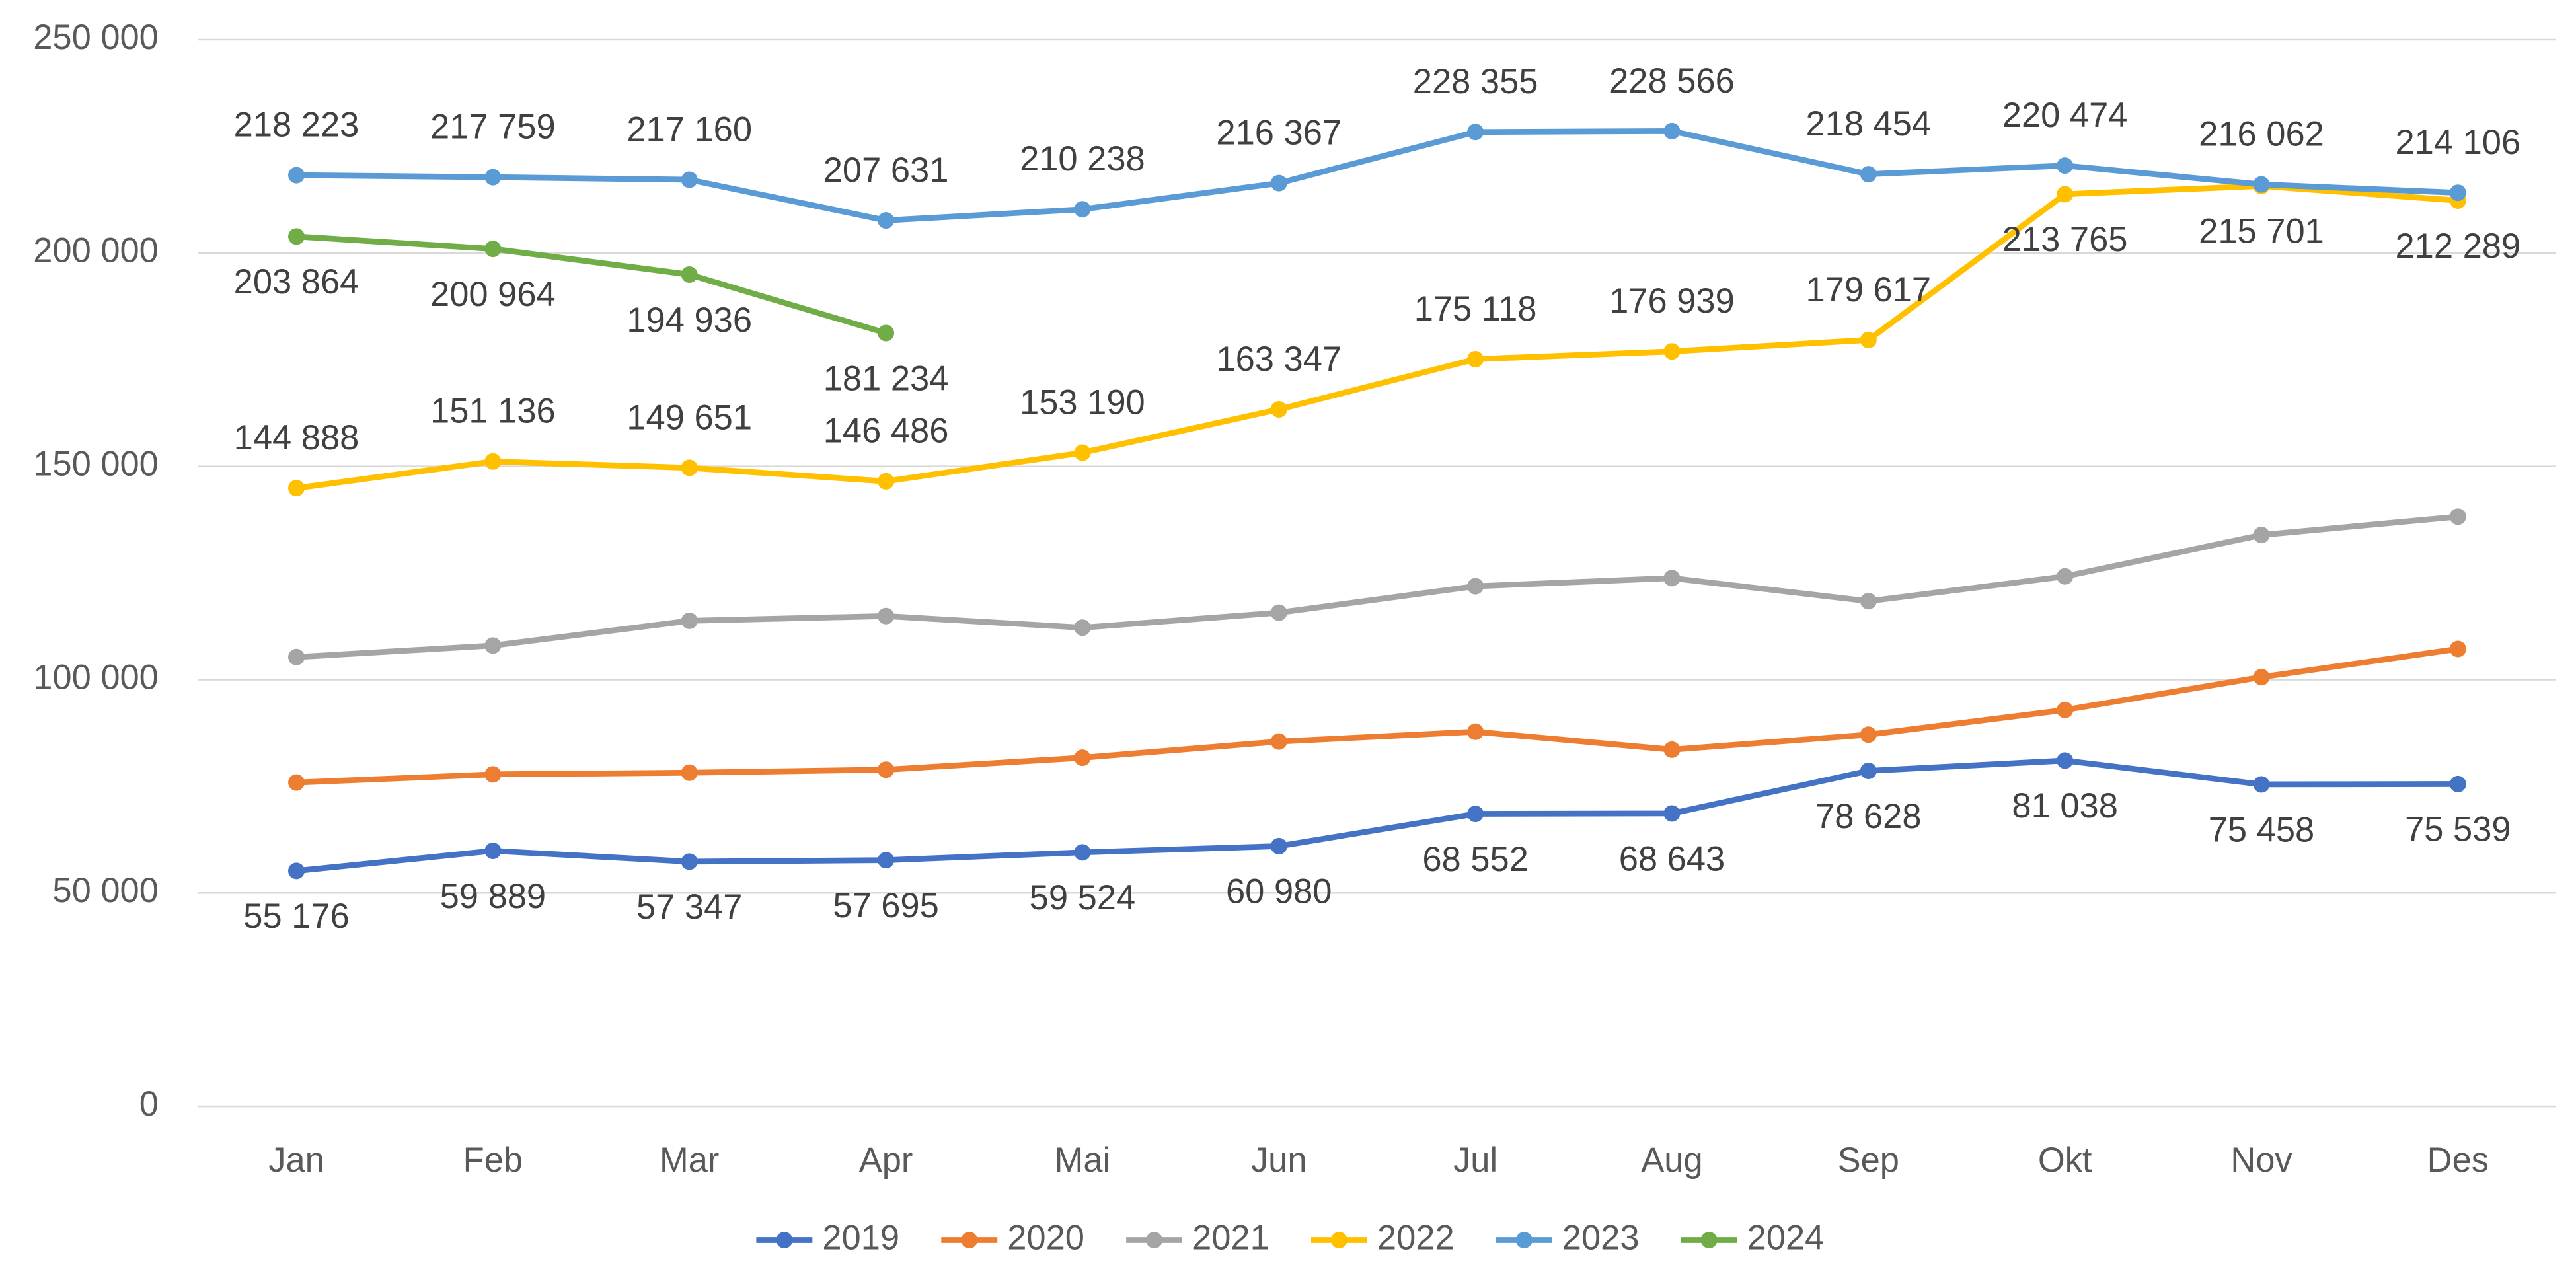 Image resolution: width=2576 pixels, height=1288 pixels. I want to click on y-tick-label: 150 000, so click(96, 464).